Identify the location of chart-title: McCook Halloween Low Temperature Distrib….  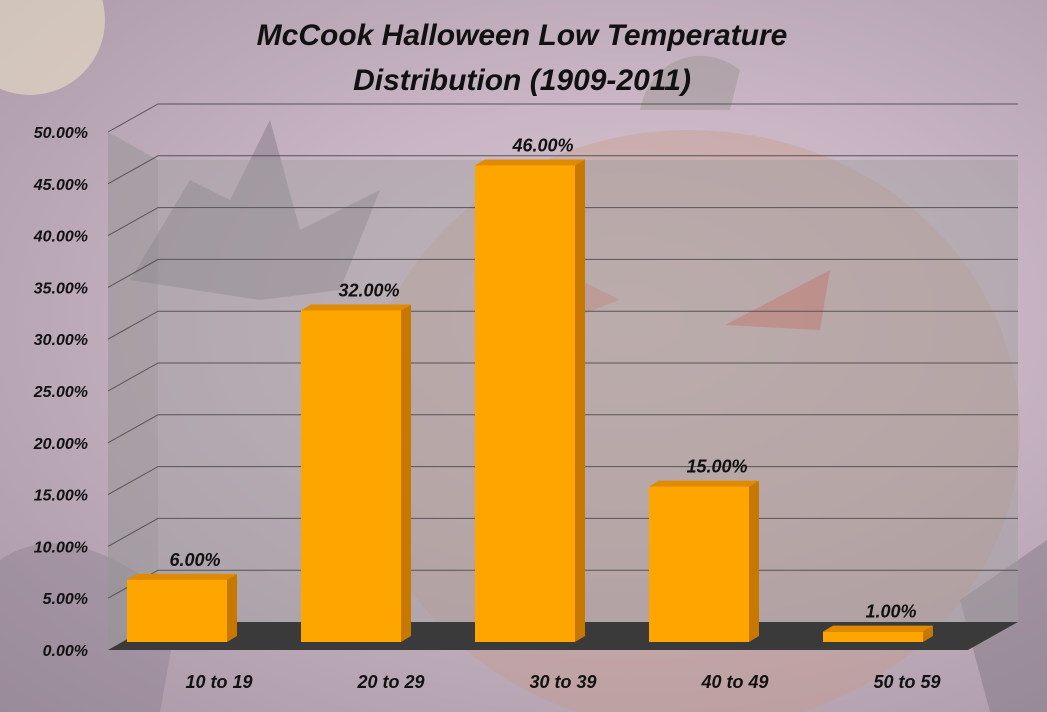
(522, 58).